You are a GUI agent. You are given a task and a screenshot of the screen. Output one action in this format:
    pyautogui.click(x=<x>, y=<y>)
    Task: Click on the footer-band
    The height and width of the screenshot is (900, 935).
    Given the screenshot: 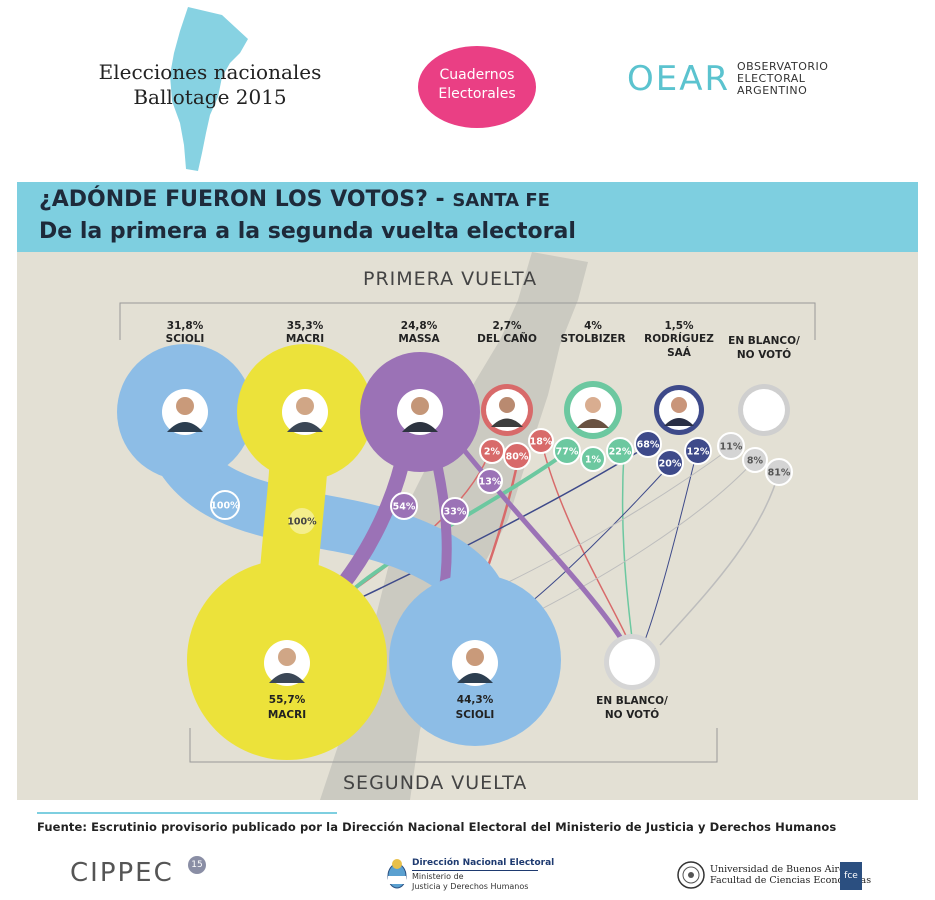 What is the action you would take?
    pyautogui.click(x=467, y=824)
    